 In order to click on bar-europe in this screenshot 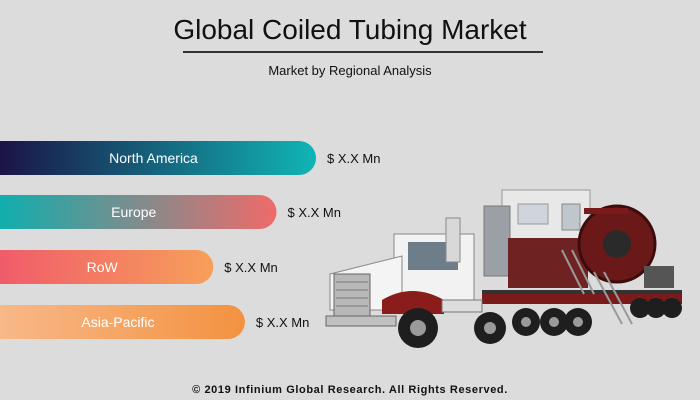, I will do `click(138, 212)`.